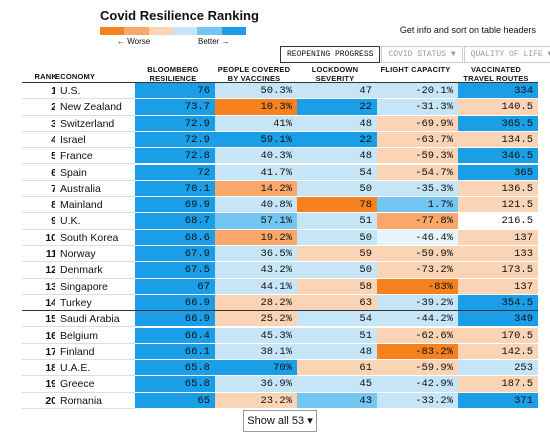  I want to click on value-cell: 28.2%, so click(256, 303).